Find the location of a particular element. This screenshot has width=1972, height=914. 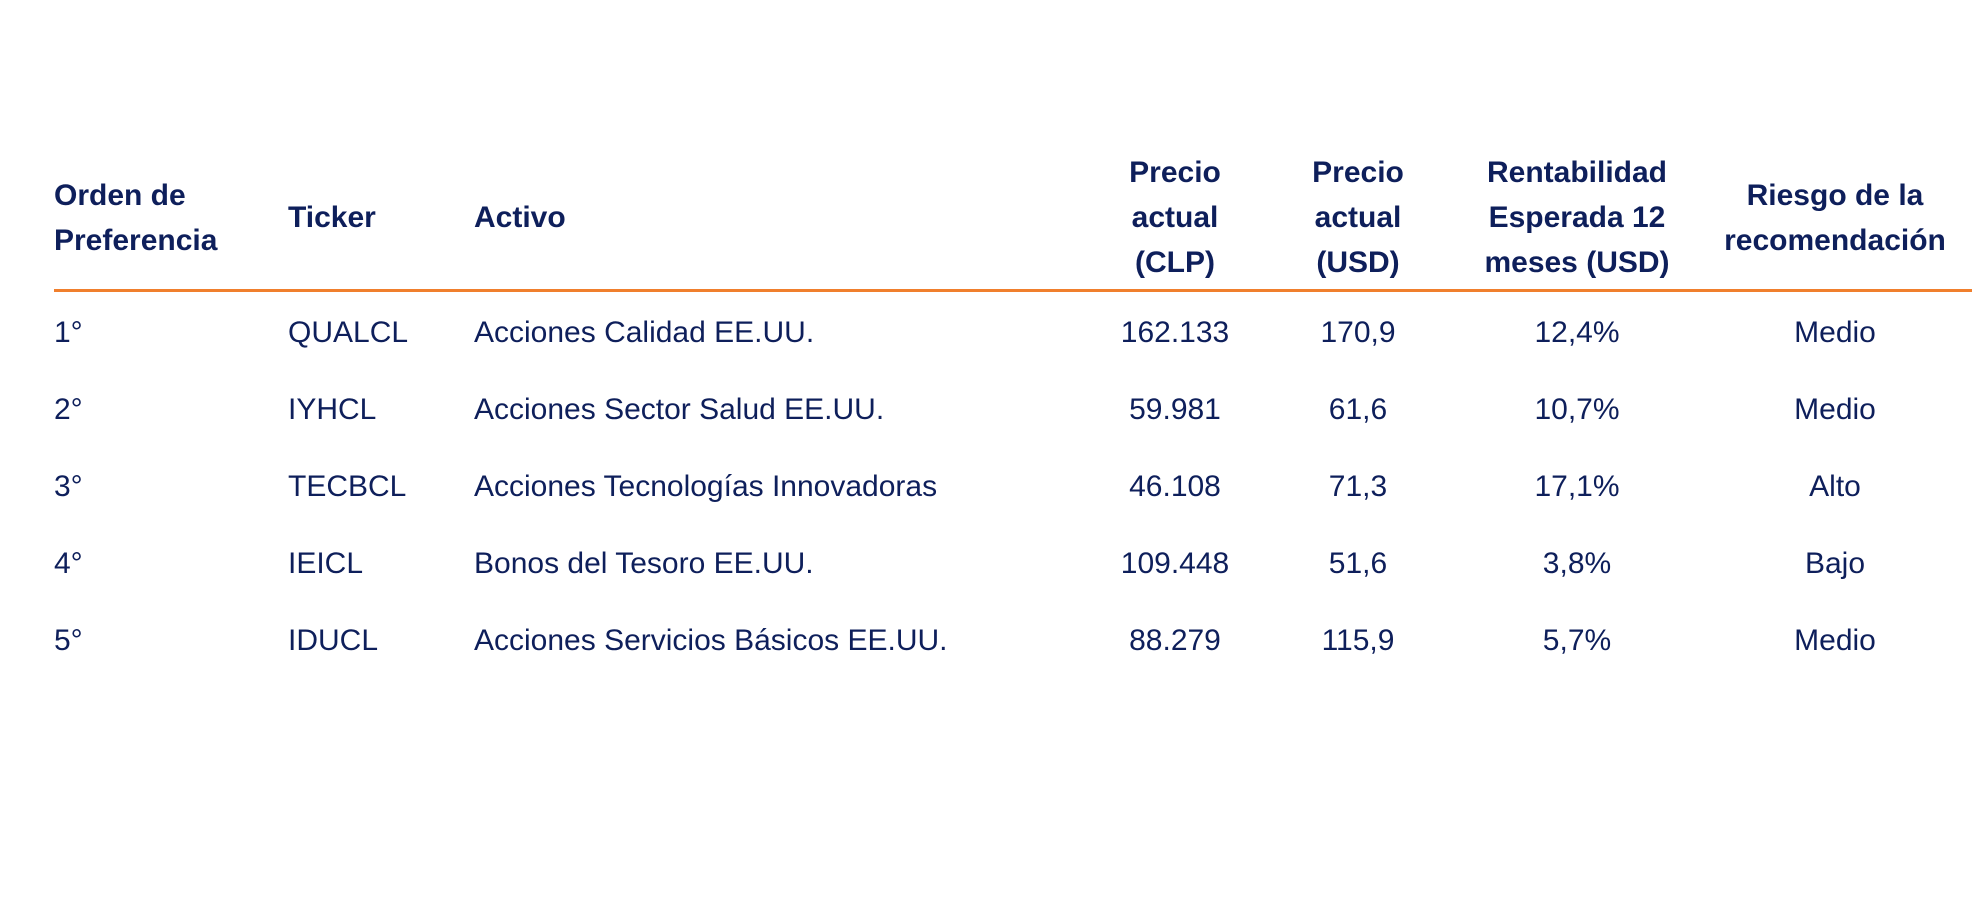

cell-order: 1° is located at coordinates (68, 332).